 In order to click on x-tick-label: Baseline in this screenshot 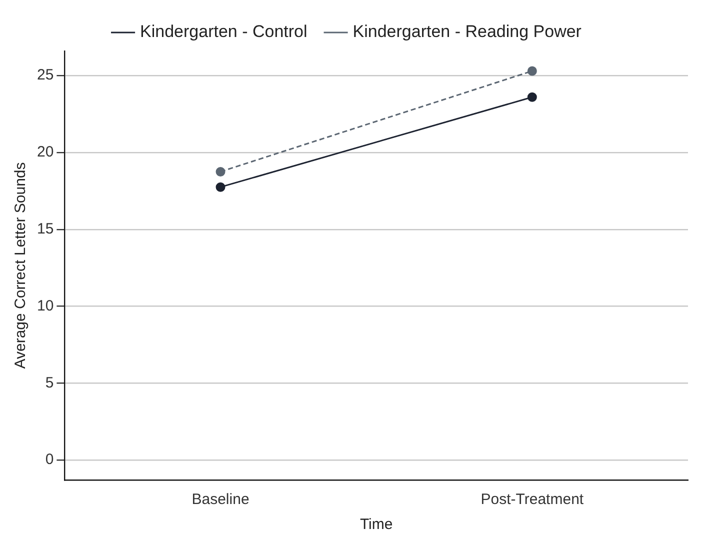, I will do `click(221, 499)`.